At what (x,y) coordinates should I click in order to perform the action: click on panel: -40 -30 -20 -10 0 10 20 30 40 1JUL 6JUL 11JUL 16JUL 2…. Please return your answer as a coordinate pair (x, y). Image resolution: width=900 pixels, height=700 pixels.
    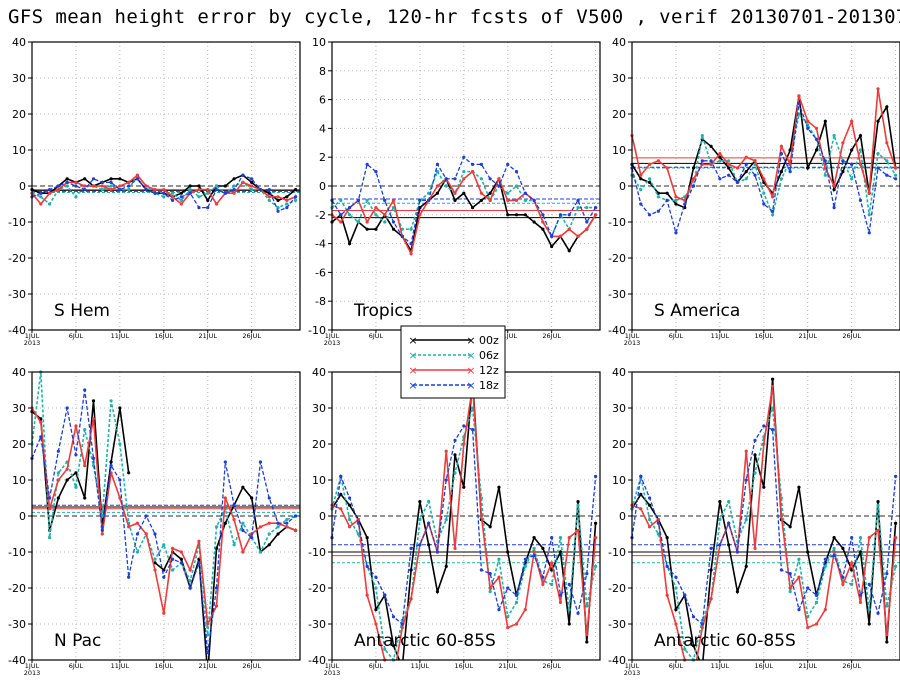
    Looking at the image, I should click on (154, 521).